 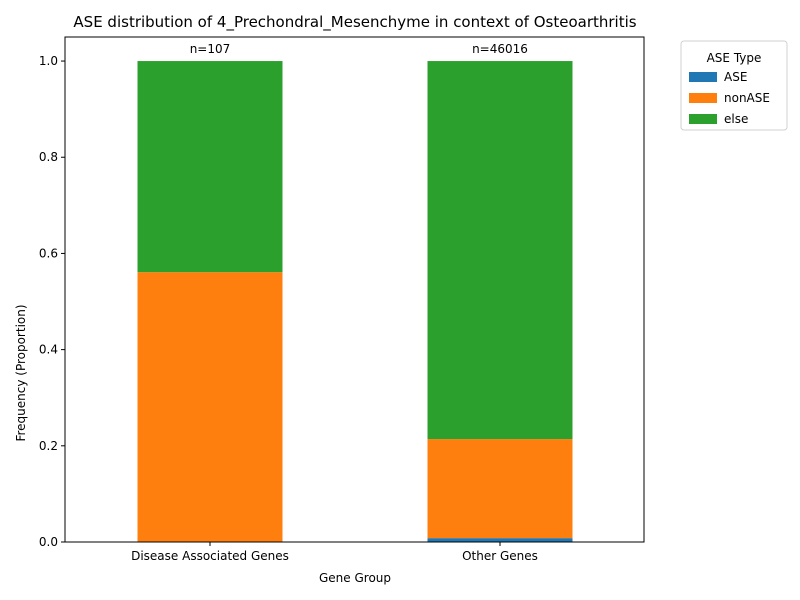 What do you see at coordinates (736, 119) in the screenshot?
I see `legend-label-else: else` at bounding box center [736, 119].